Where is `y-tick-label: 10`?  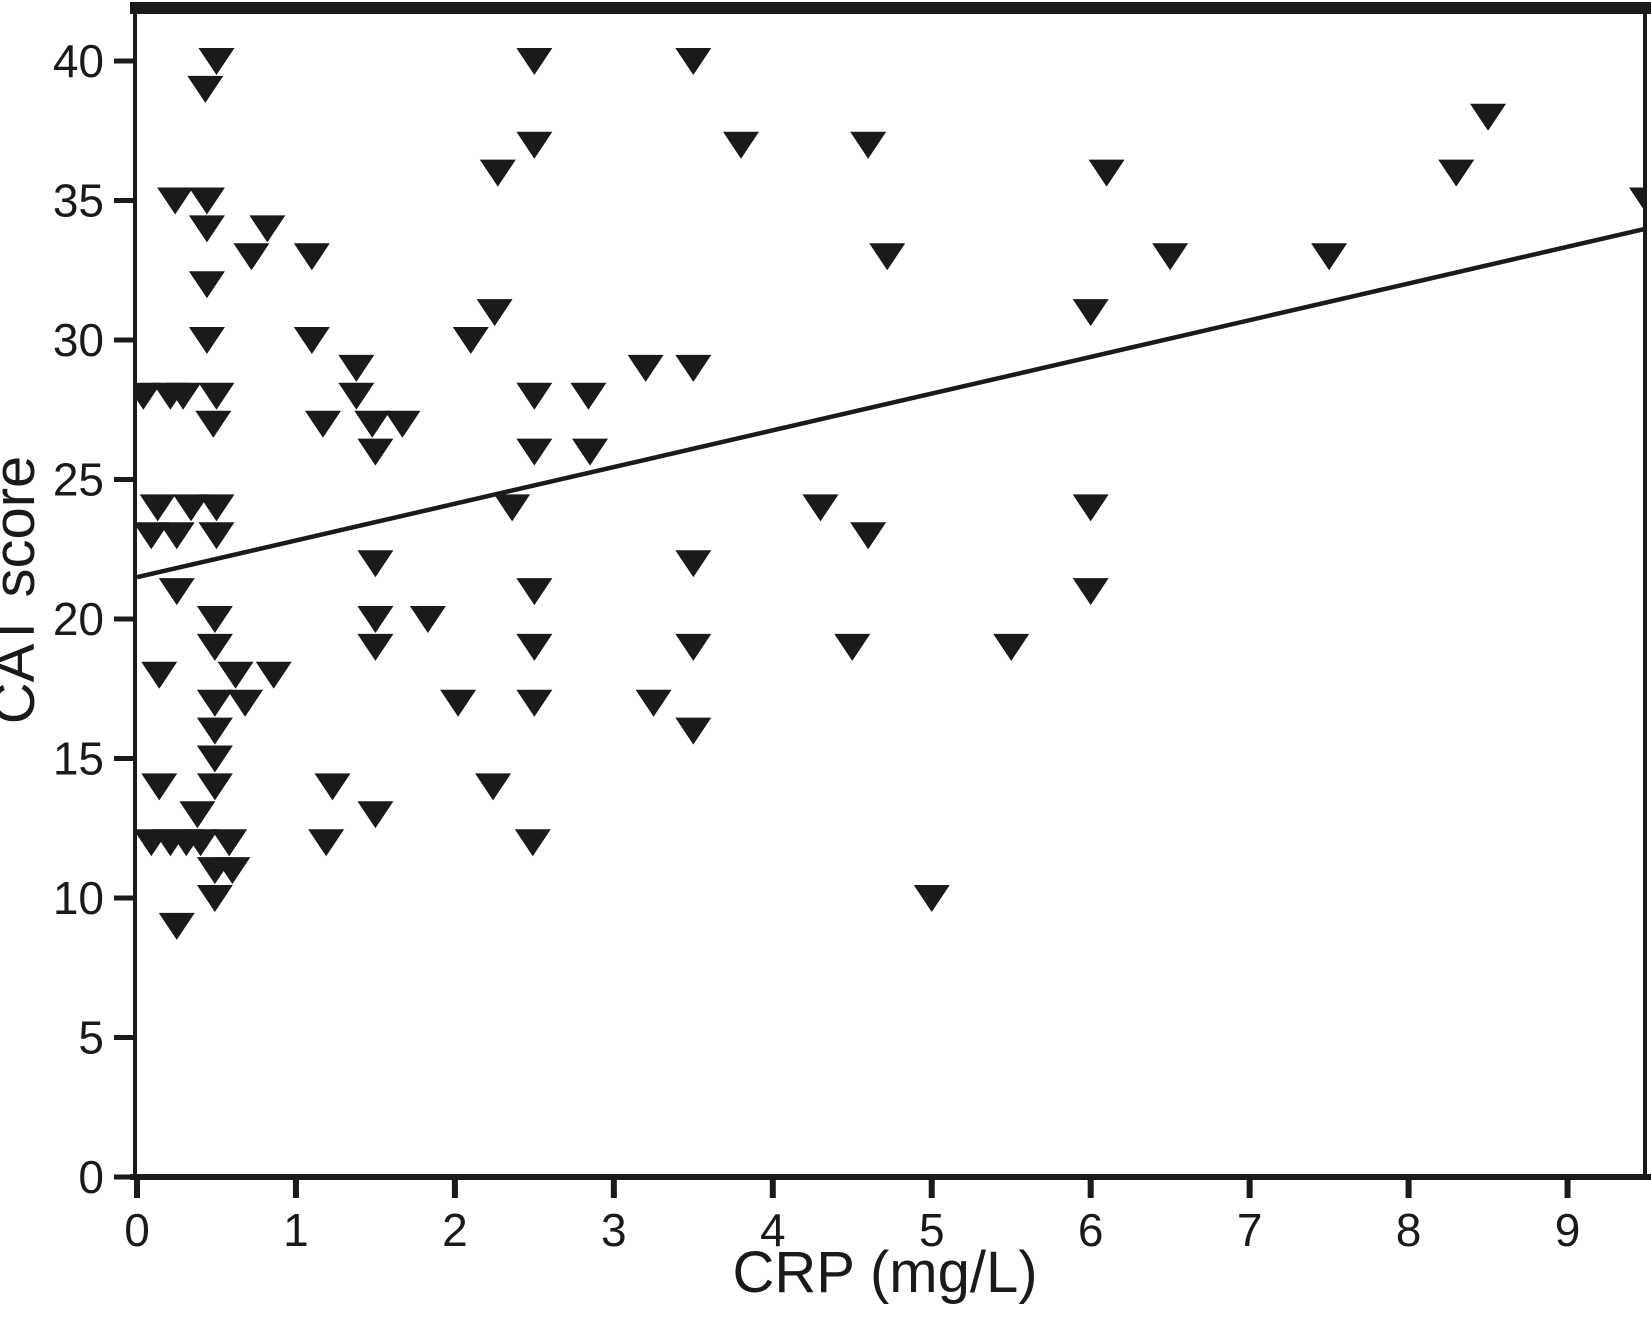 y-tick-label: 10 is located at coordinates (78, 898).